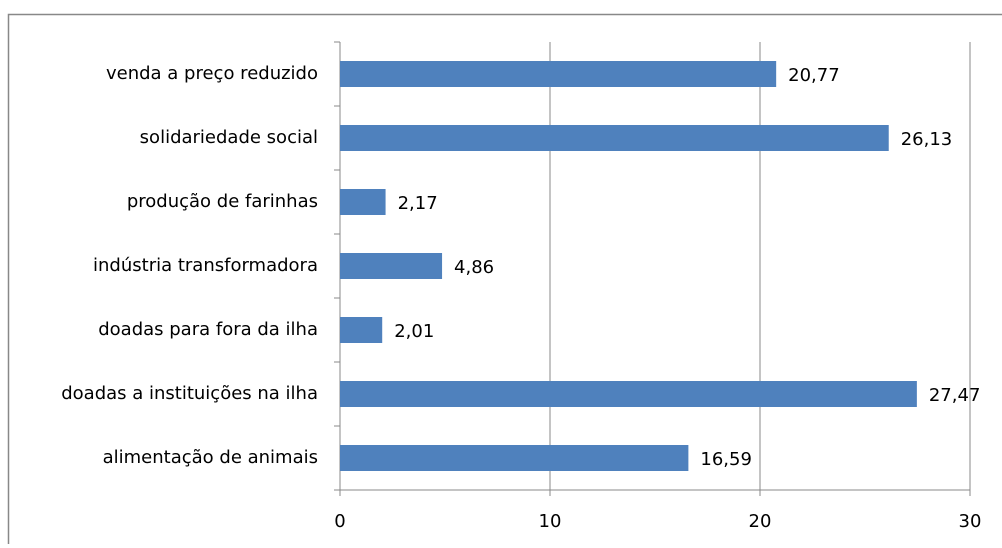 The image size is (1002, 548). What do you see at coordinates (414, 331) in the screenshot?
I see `value-label: 2,01` at bounding box center [414, 331].